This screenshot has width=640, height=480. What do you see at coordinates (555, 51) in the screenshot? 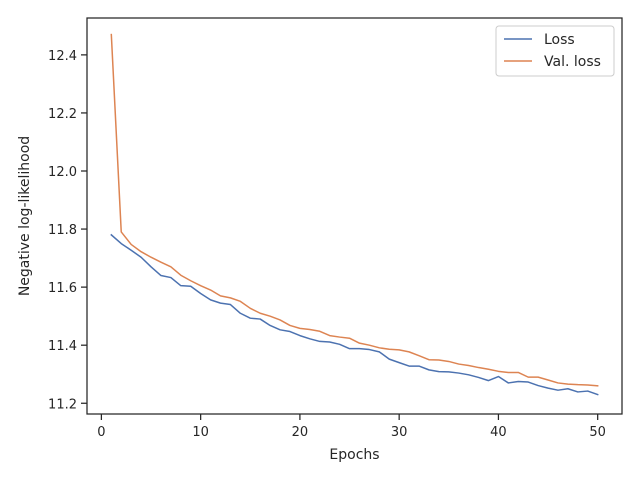
I see `legend: Loss Val. loss` at bounding box center [555, 51].